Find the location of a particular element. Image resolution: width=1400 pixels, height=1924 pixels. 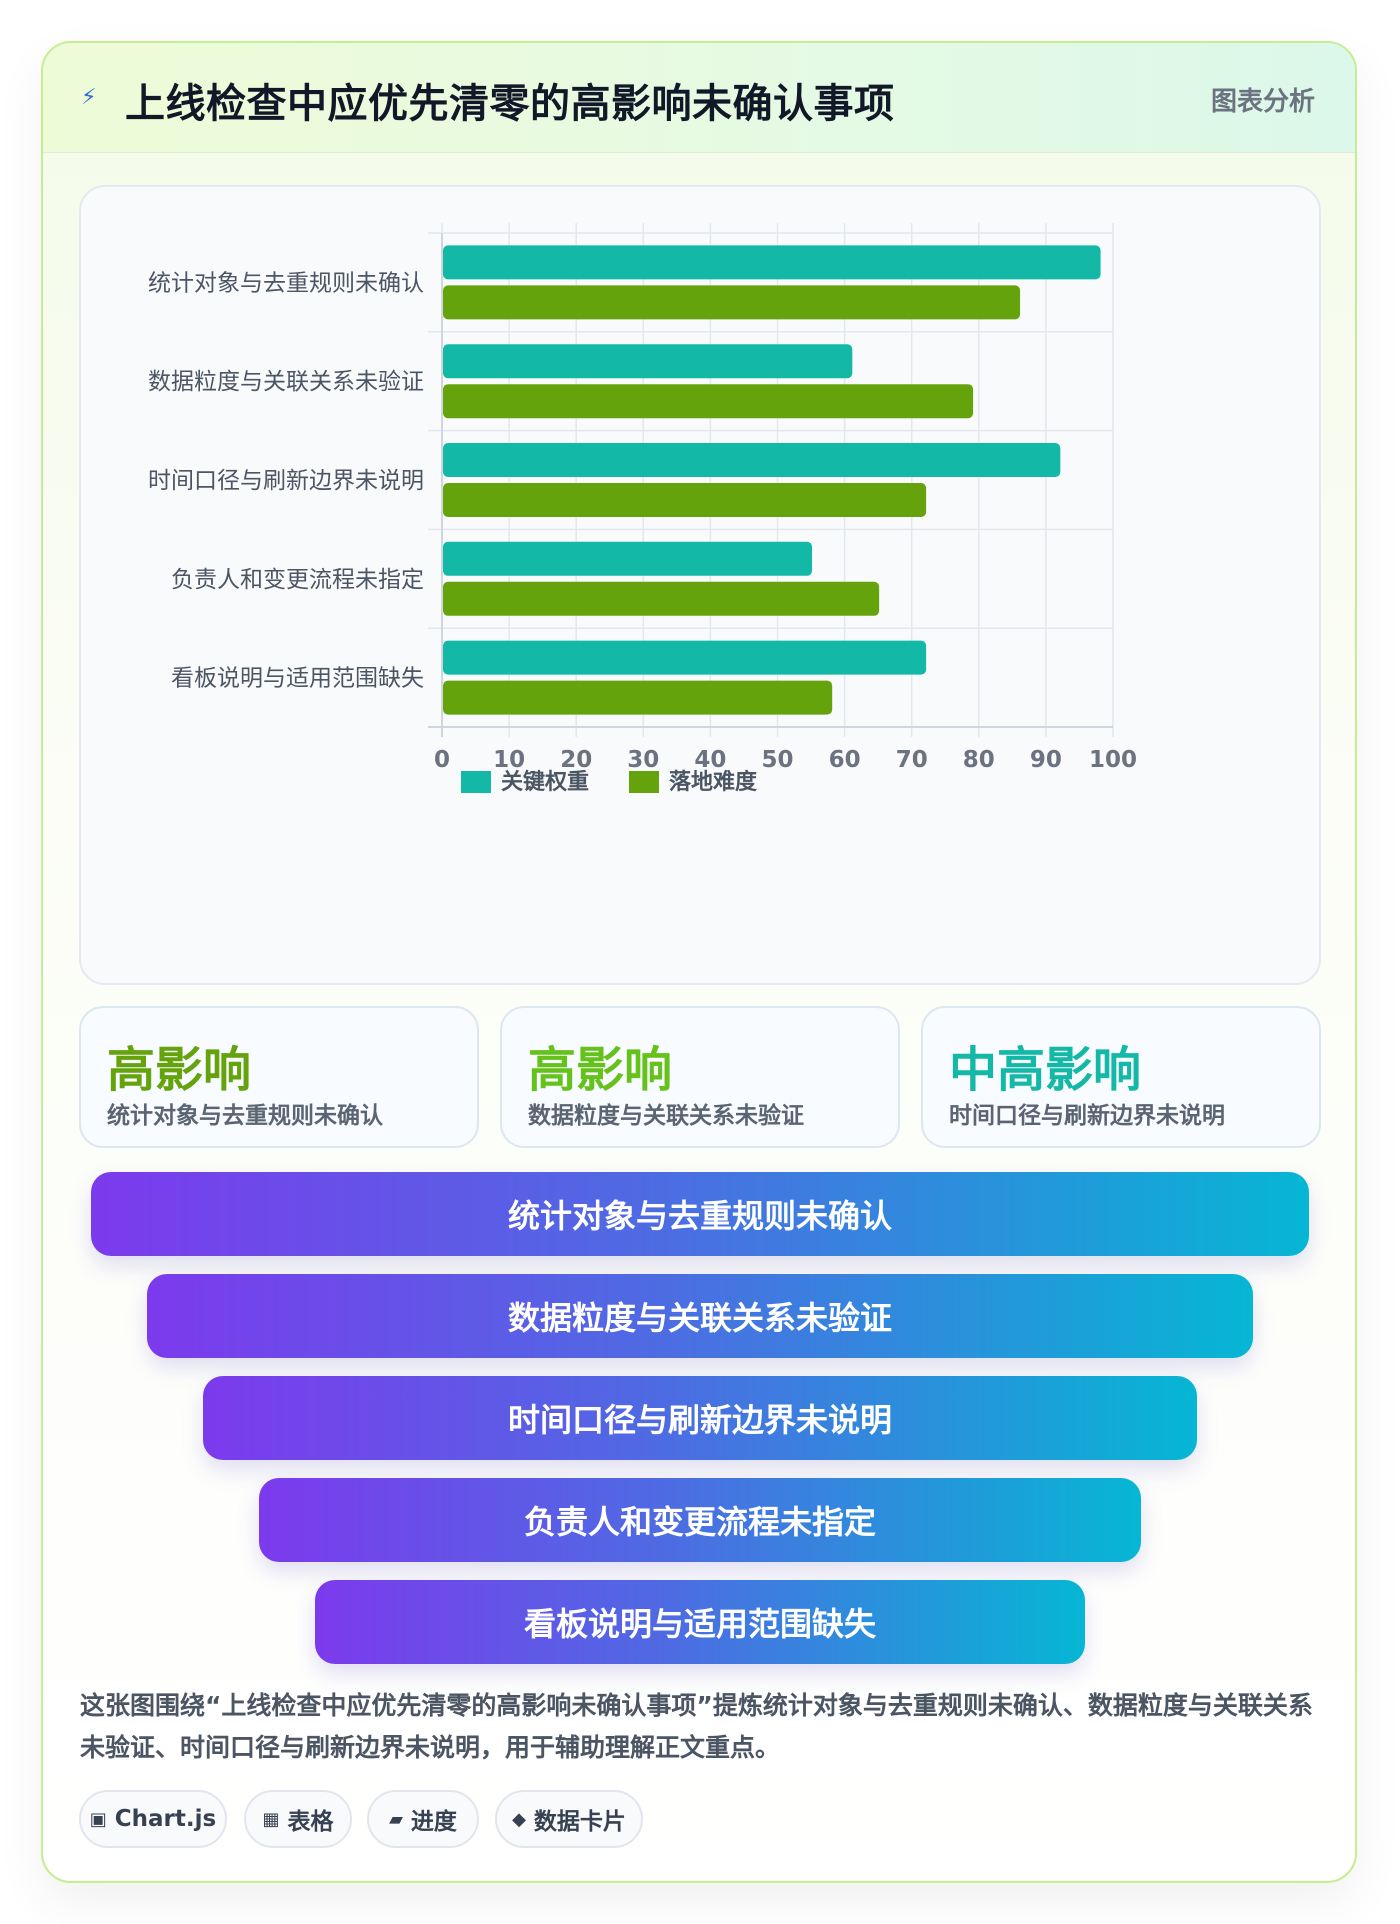

x-tick-label: 0 is located at coordinates (442, 760).